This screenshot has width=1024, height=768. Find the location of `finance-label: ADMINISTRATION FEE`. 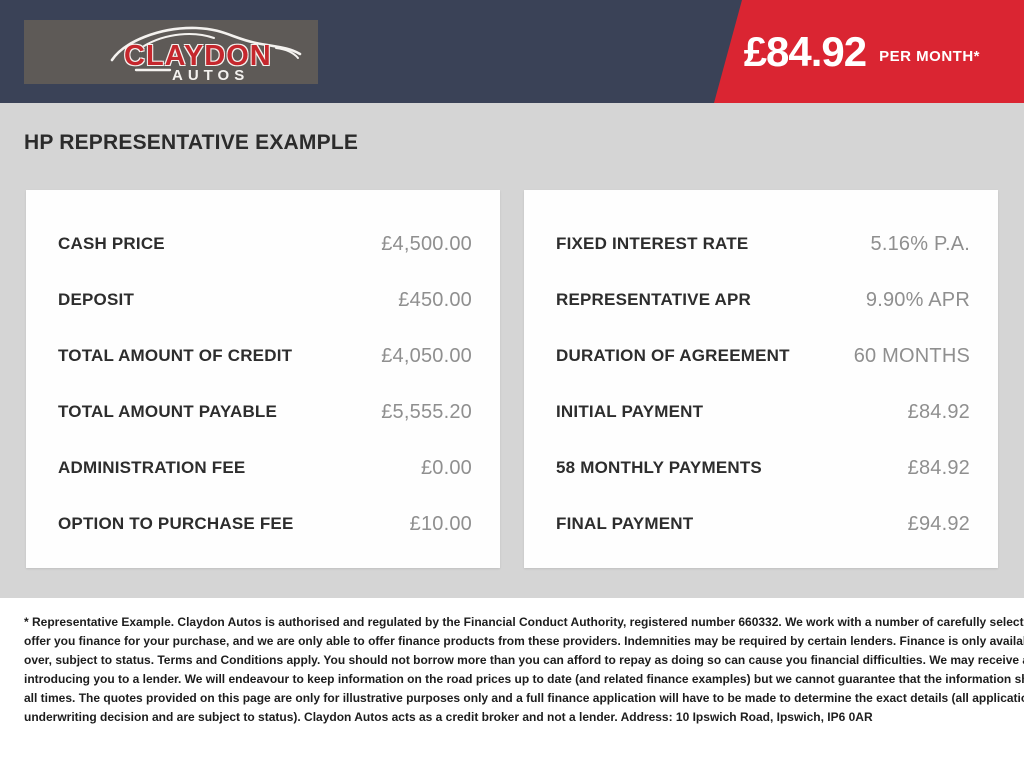

finance-label: ADMINISTRATION FEE is located at coordinates (152, 467).